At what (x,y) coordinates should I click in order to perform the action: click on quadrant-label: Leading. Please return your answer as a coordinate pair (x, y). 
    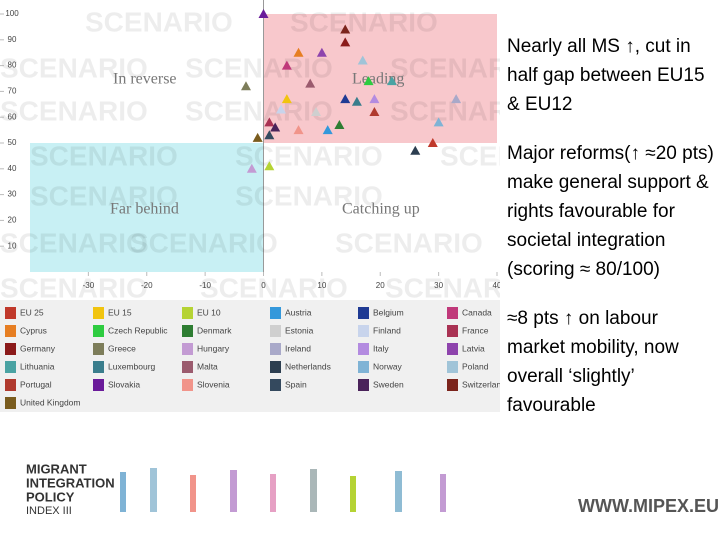
    Looking at the image, I should click on (378, 79).